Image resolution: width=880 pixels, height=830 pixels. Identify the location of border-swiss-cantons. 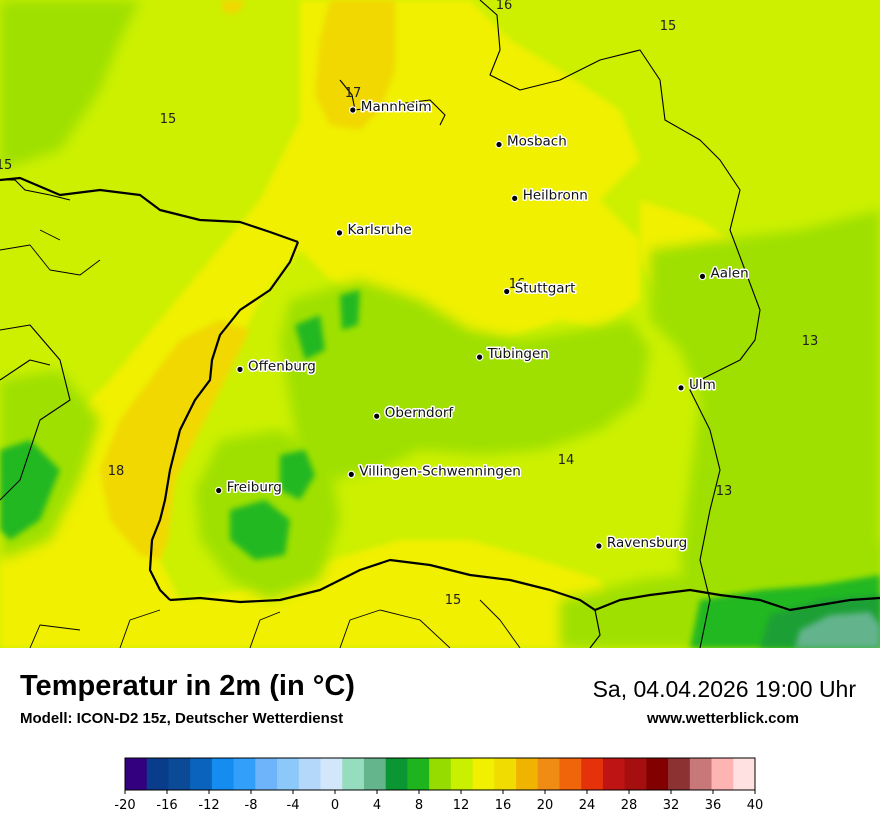
(275, 624).